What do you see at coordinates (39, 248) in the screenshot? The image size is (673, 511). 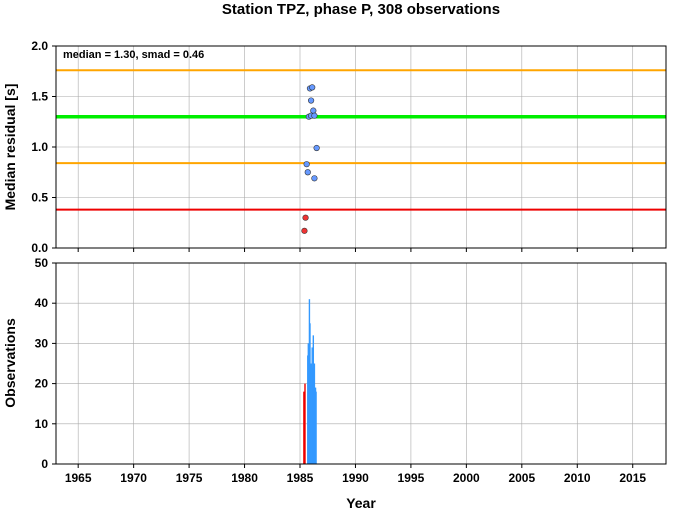 I see `y-tick-label: 0.0` at bounding box center [39, 248].